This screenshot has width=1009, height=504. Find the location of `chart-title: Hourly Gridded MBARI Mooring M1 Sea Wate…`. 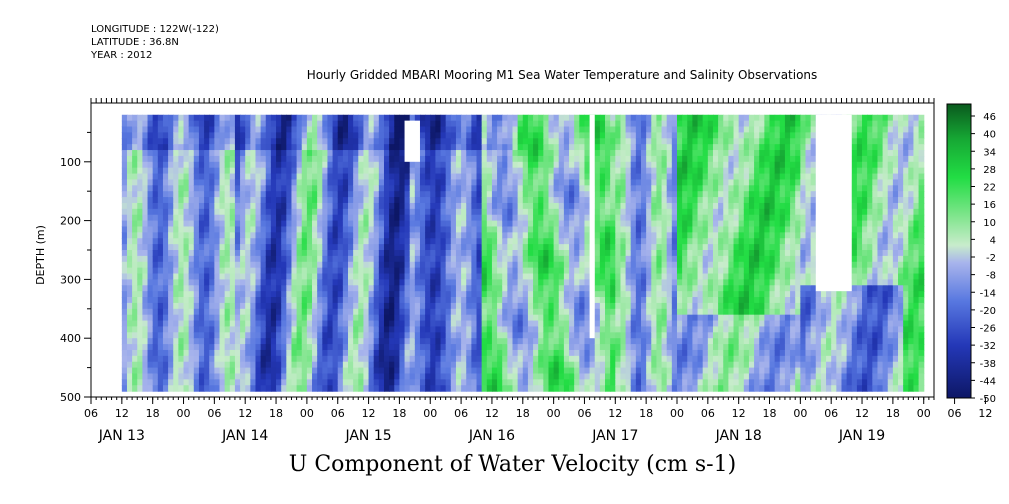

chart-title: Hourly Gridded MBARI Mooring M1 Sea Wate… is located at coordinates (562, 75).